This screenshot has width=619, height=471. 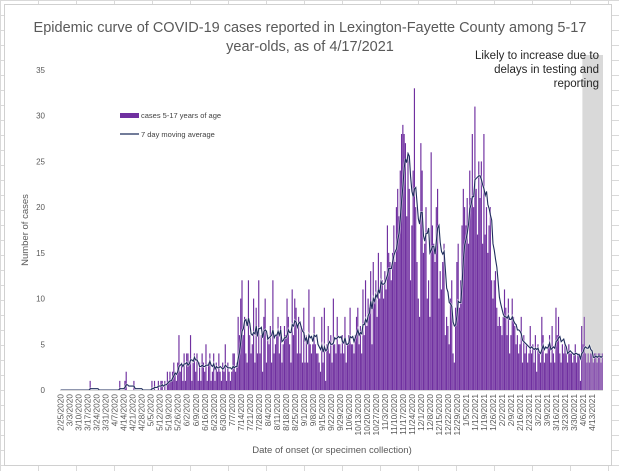 What do you see at coordinates (322, 412) in the screenshot?
I see `x-tick-label: 9/15/2020` at bounding box center [322, 412].